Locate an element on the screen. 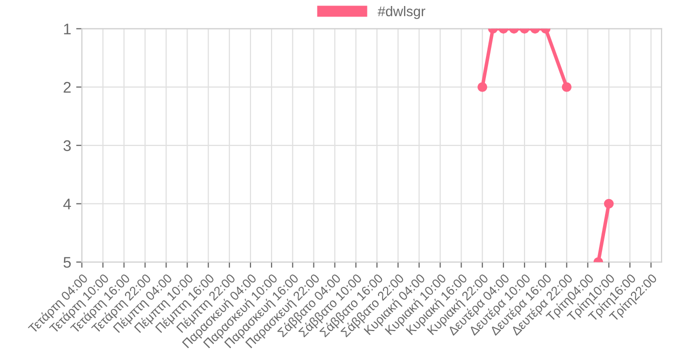 The width and height of the screenshot is (682, 359). y-tick-label: 2 is located at coordinates (67, 87).